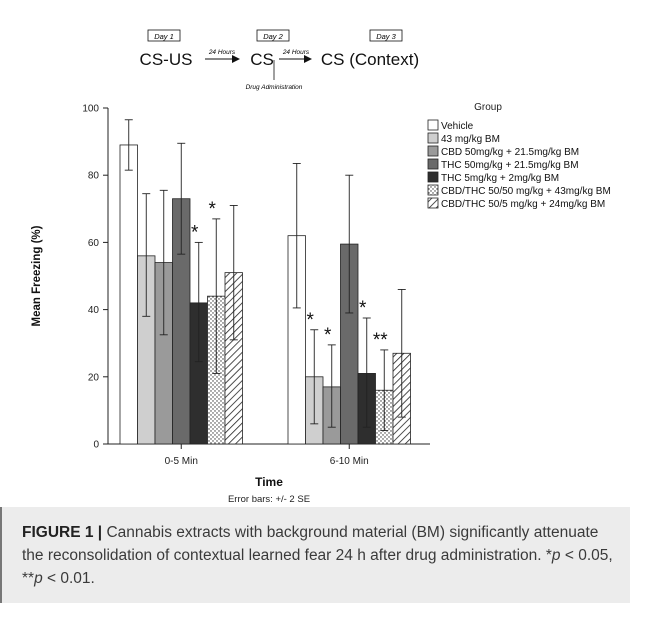  I want to click on legend-label: THC 5mg/kg + 2mg/kg BM, so click(500, 178).